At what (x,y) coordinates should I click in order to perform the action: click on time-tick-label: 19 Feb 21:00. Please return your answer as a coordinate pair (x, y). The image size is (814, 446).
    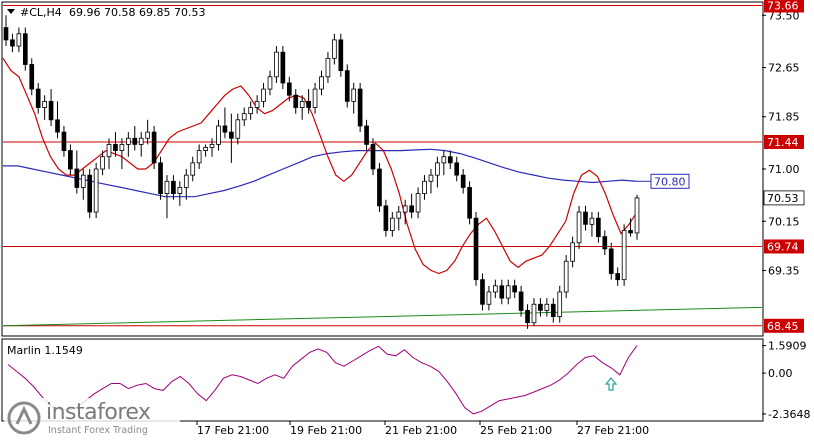
    Looking at the image, I should click on (326, 430).